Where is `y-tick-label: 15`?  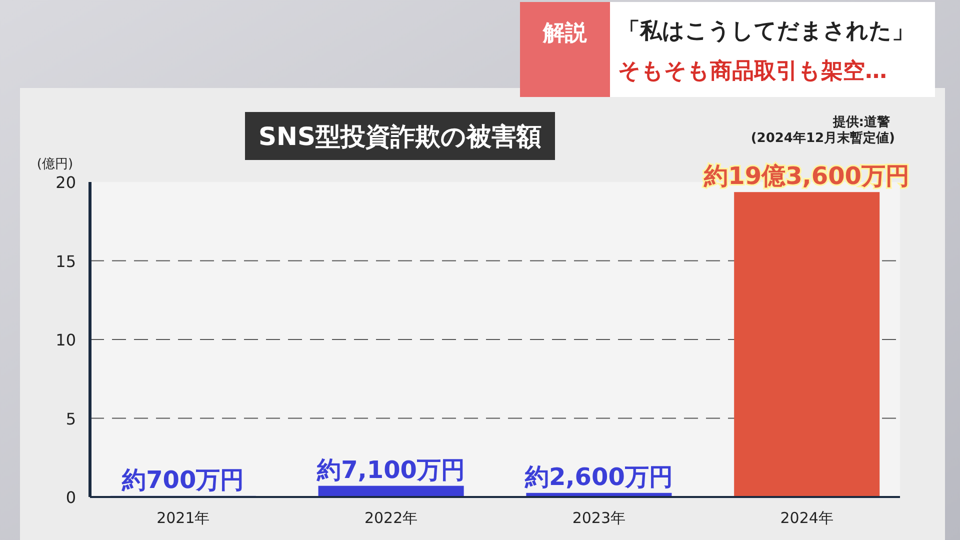
y-tick-label: 15 is located at coordinates (66, 261).